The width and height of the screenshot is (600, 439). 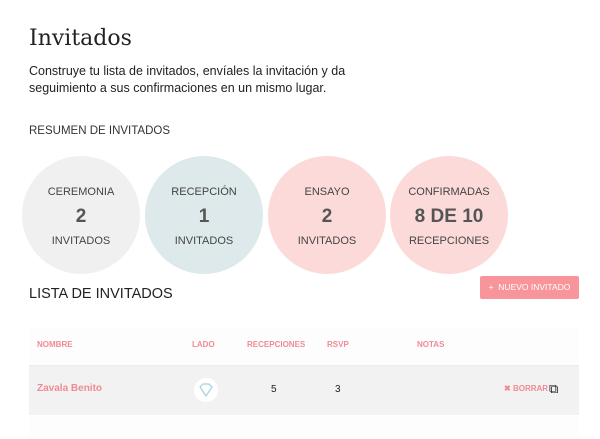 What do you see at coordinates (449, 241) in the screenshot?
I see `card-unit: RECEPCIONES` at bounding box center [449, 241].